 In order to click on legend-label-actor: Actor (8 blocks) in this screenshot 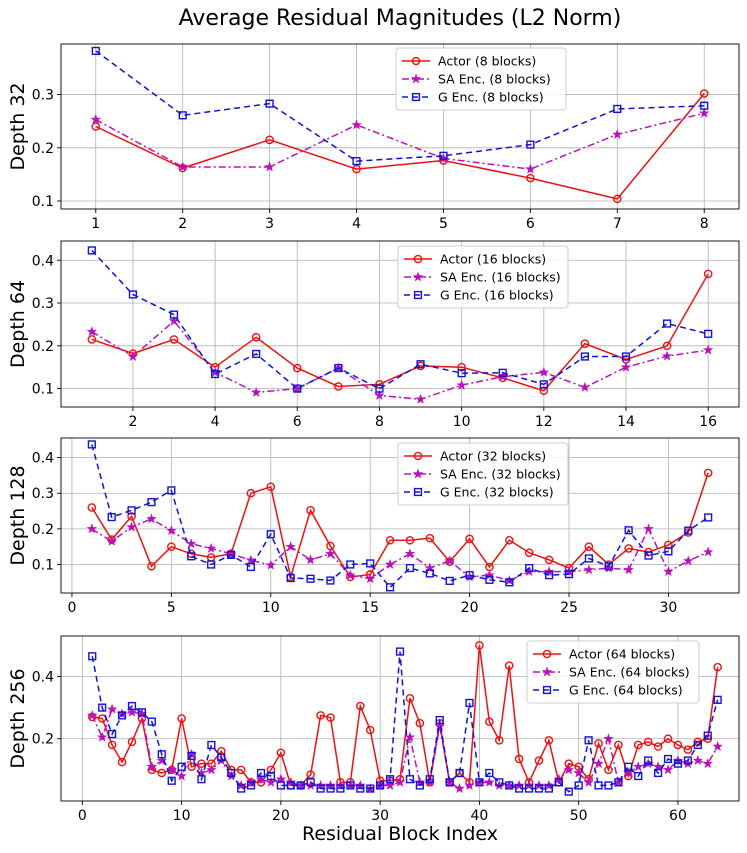, I will do `click(487, 61)`.